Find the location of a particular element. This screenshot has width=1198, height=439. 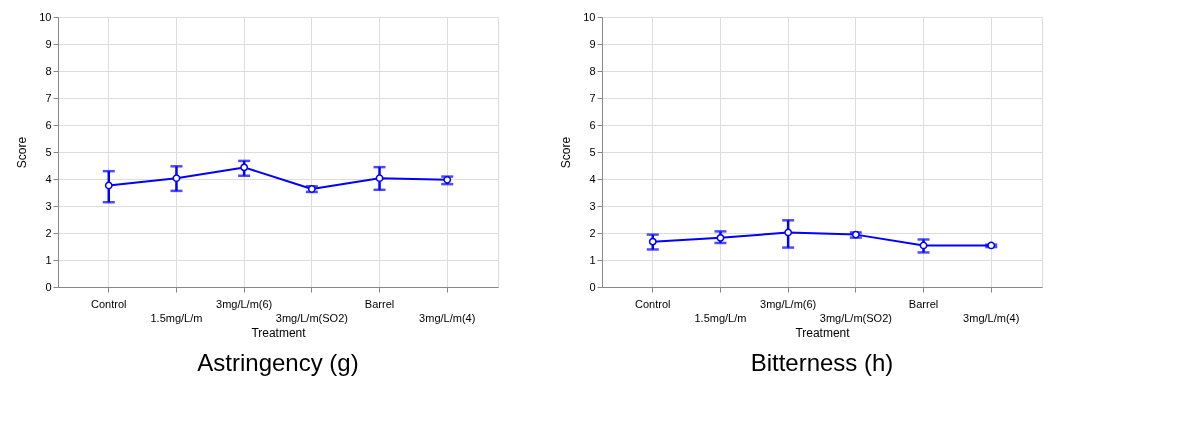

text: Astringency (g) is located at coordinates (278, 362).